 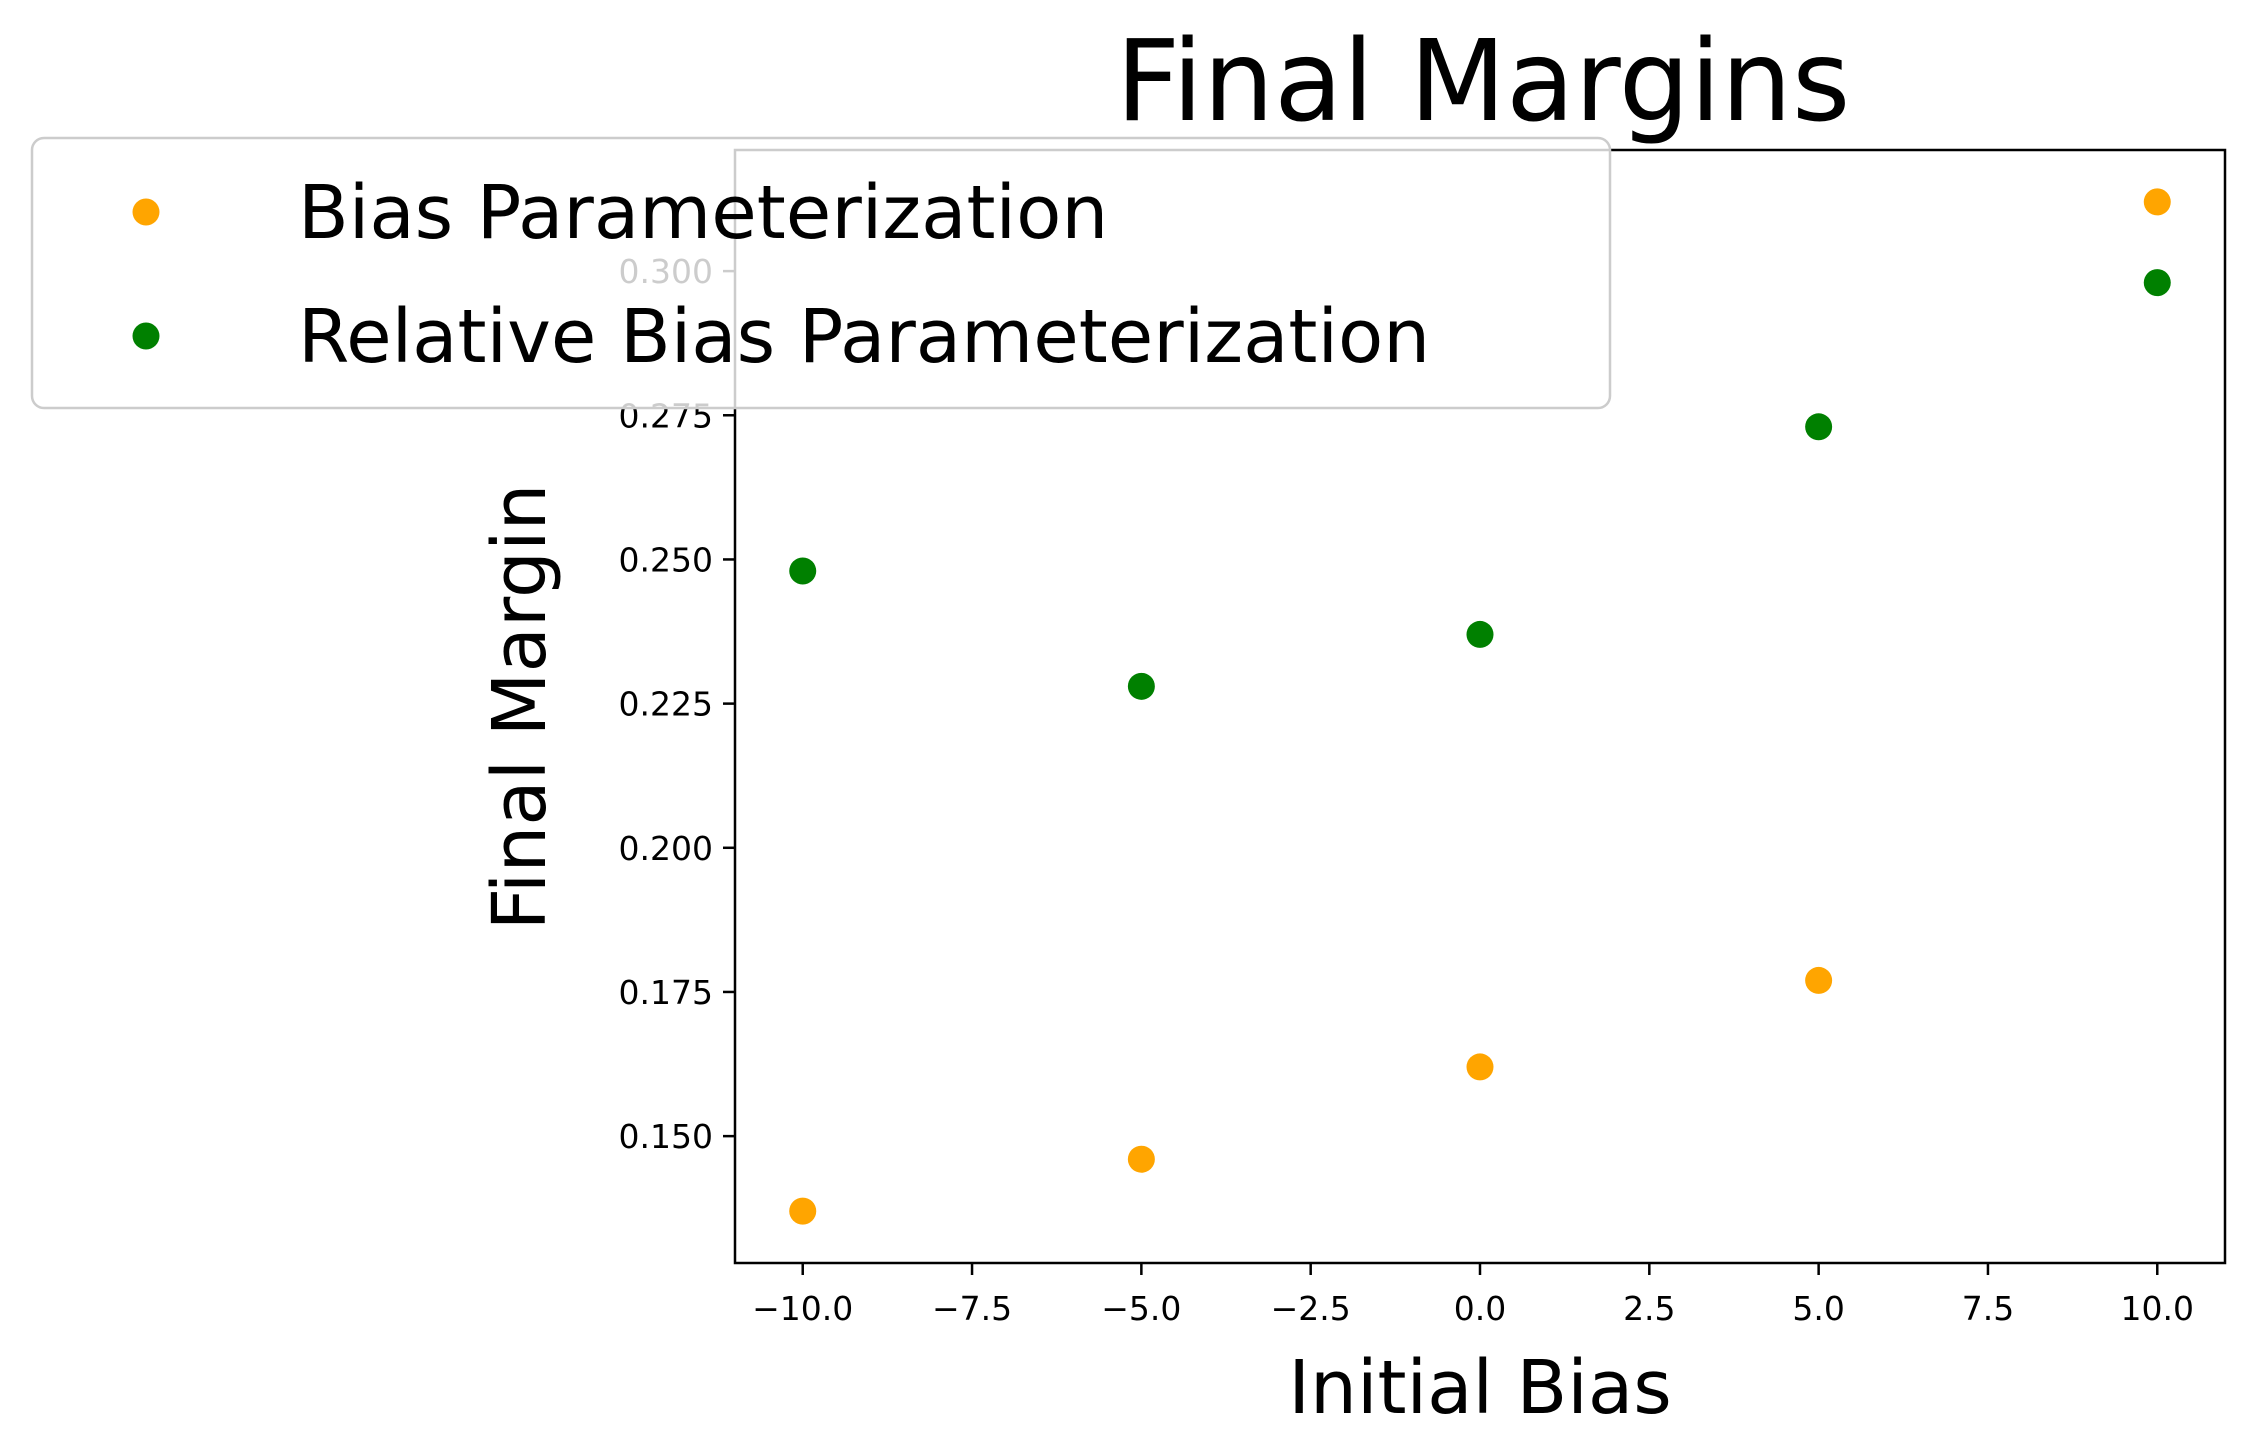 I want to click on x-tick-label: −10.0, so click(x=802, y=1308).